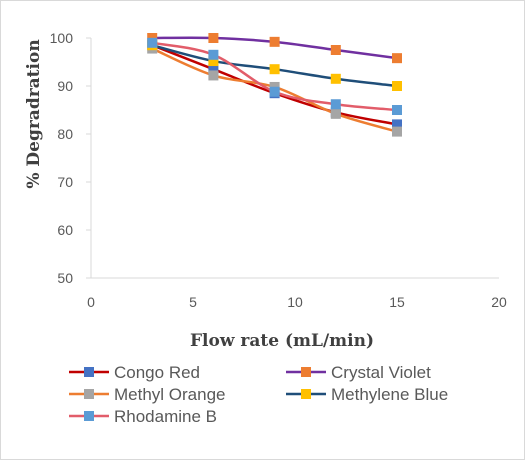  Describe the element at coordinates (65, 86) in the screenshot. I see `y-tick-label: 90` at that location.